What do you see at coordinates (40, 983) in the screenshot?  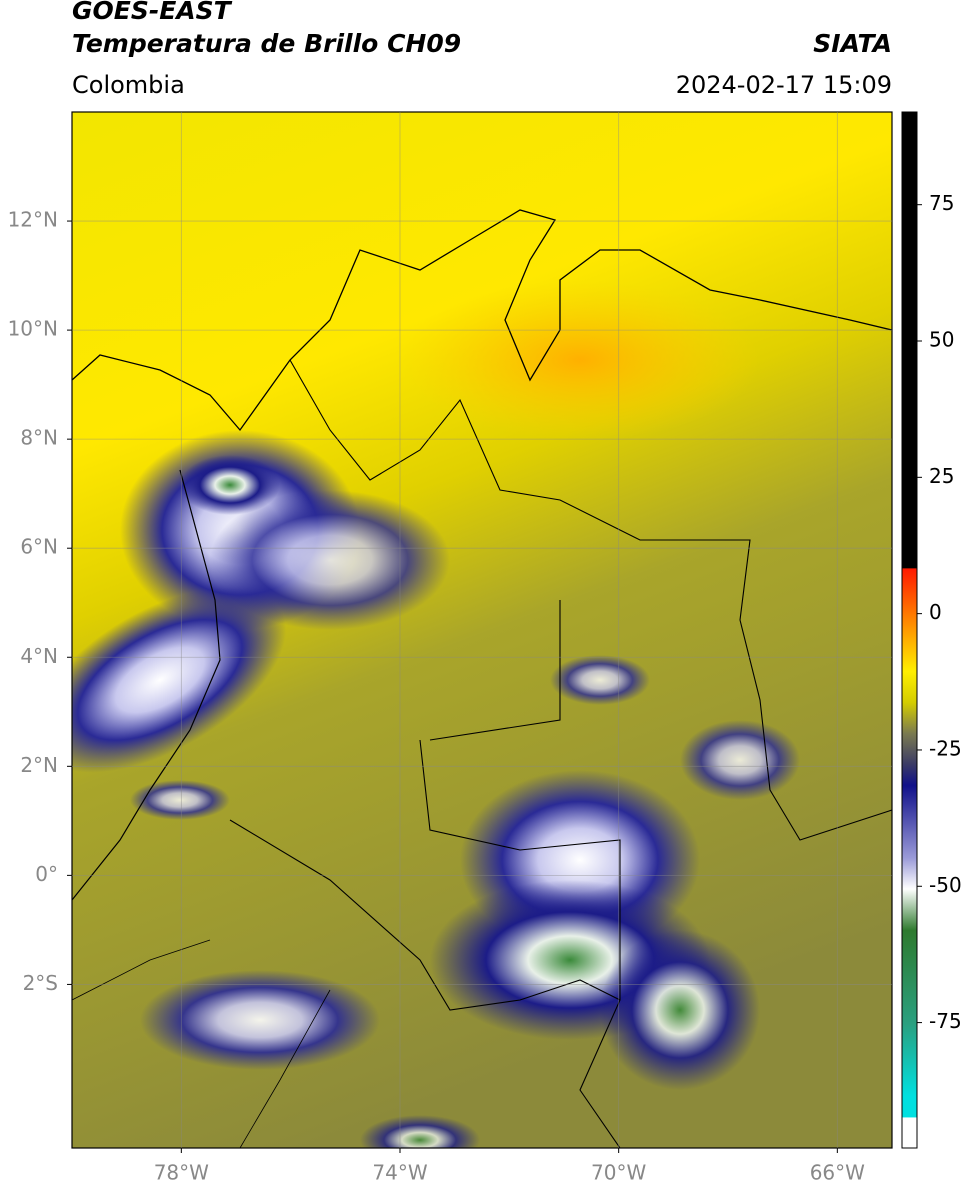 I see `lat-tick-label: 2°S` at bounding box center [40, 983].